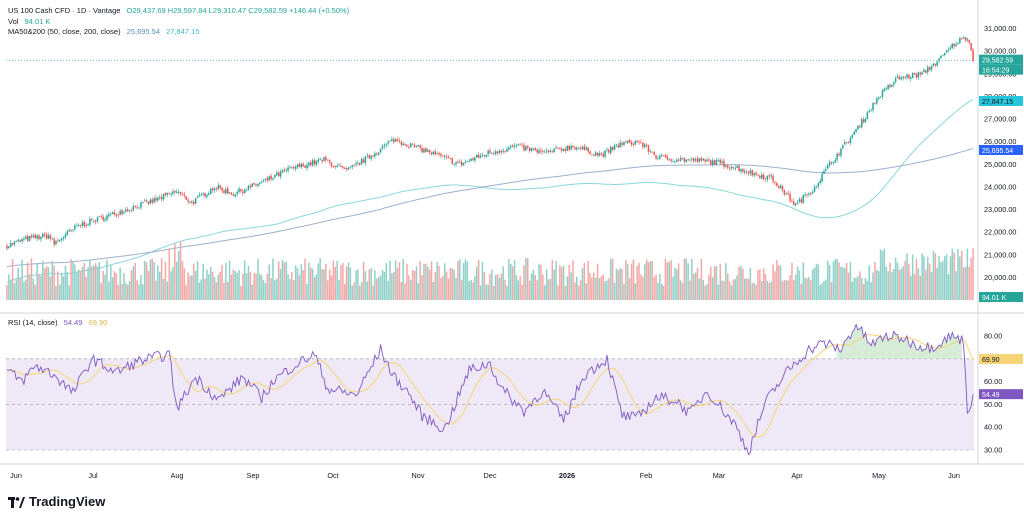  Describe the element at coordinates (57, 323) in the screenshot. I see `rsi-legend: RSI (14, close) 54.49 69.90` at that location.